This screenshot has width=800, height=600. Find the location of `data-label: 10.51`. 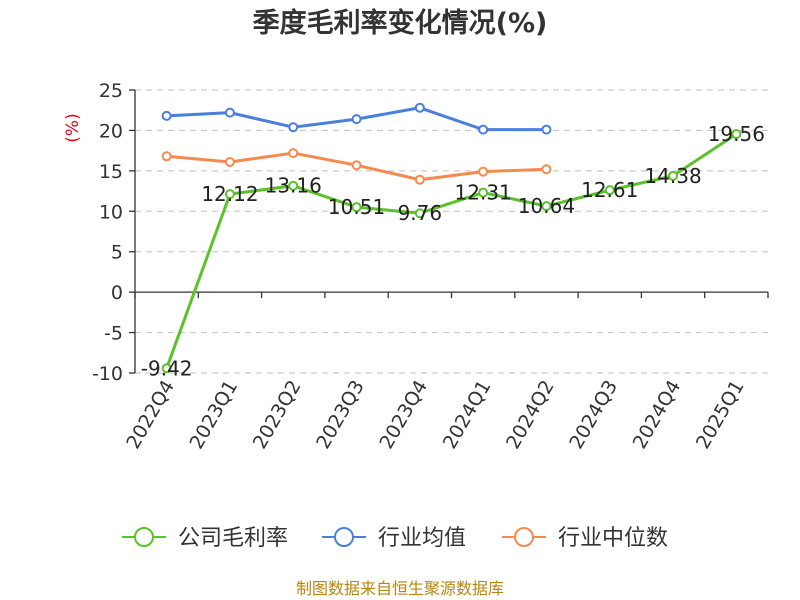

data-label: 10.51 is located at coordinates (356, 207).